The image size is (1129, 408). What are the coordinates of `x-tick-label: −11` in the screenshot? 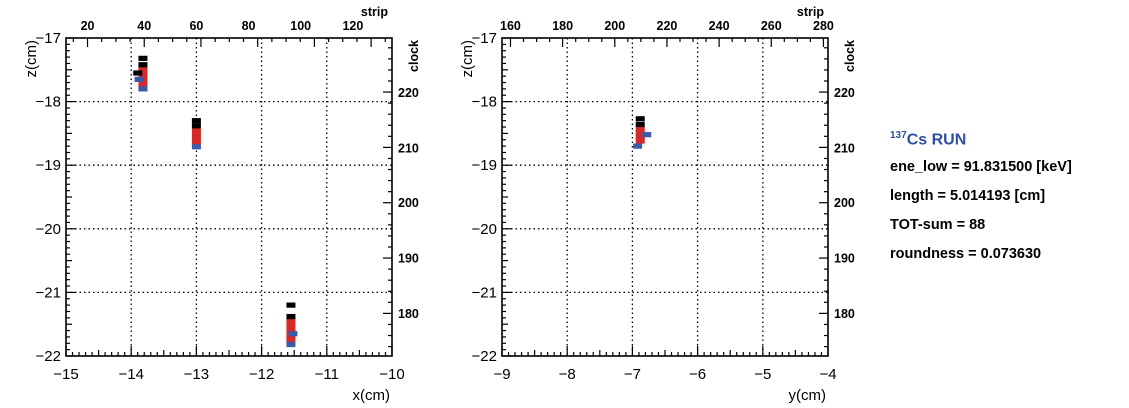 It's located at (327, 374).